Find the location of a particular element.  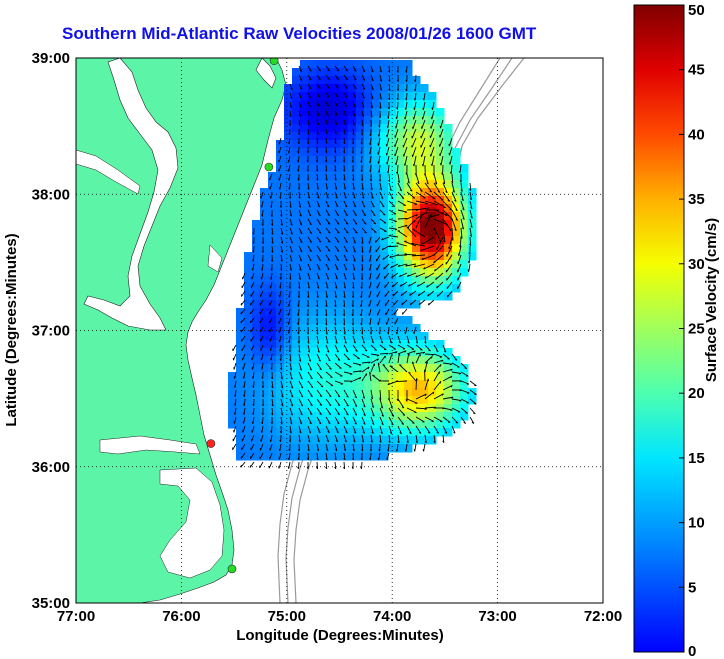

colorbar-tick-label: 0 is located at coordinates (692, 651).